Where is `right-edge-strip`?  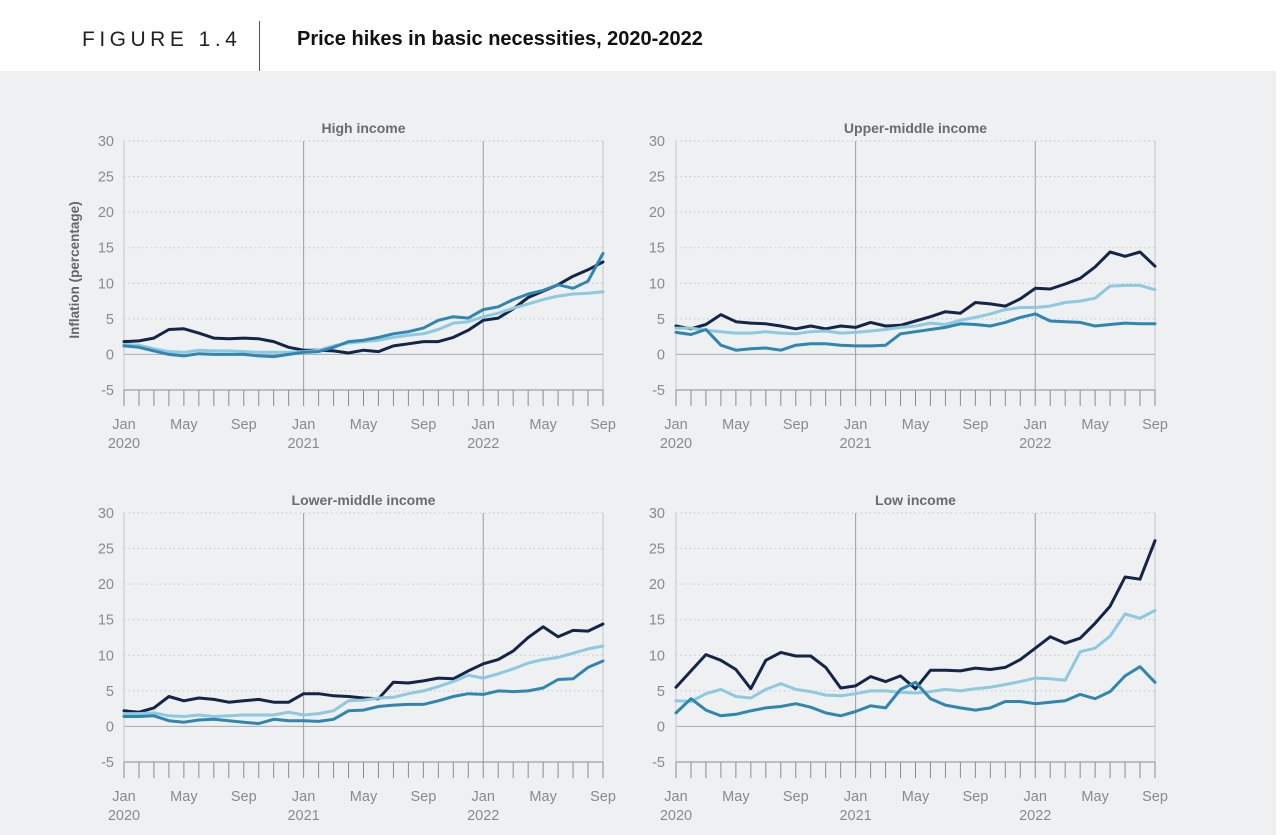
right-edge-strip is located at coordinates (1278, 453).